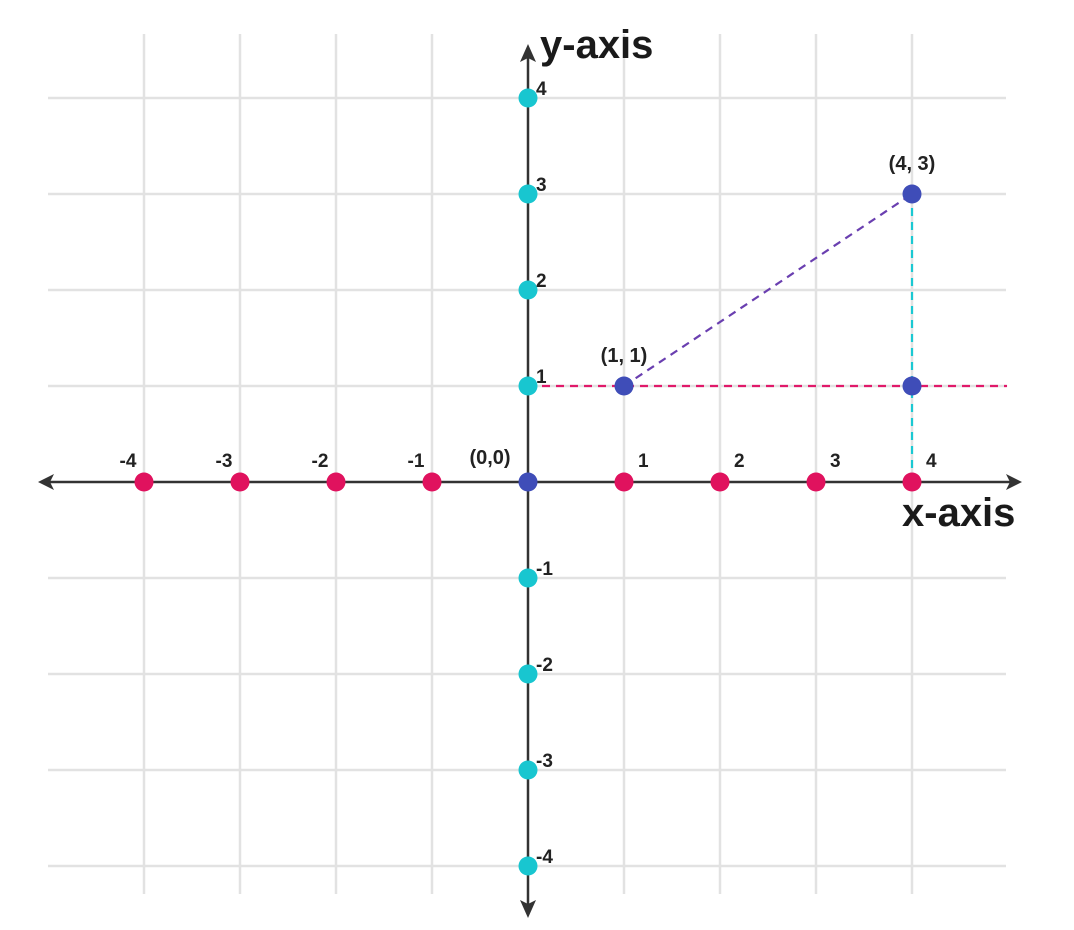  What do you see at coordinates (768, 290) in the screenshot?
I see `dashed-guide` at bounding box center [768, 290].